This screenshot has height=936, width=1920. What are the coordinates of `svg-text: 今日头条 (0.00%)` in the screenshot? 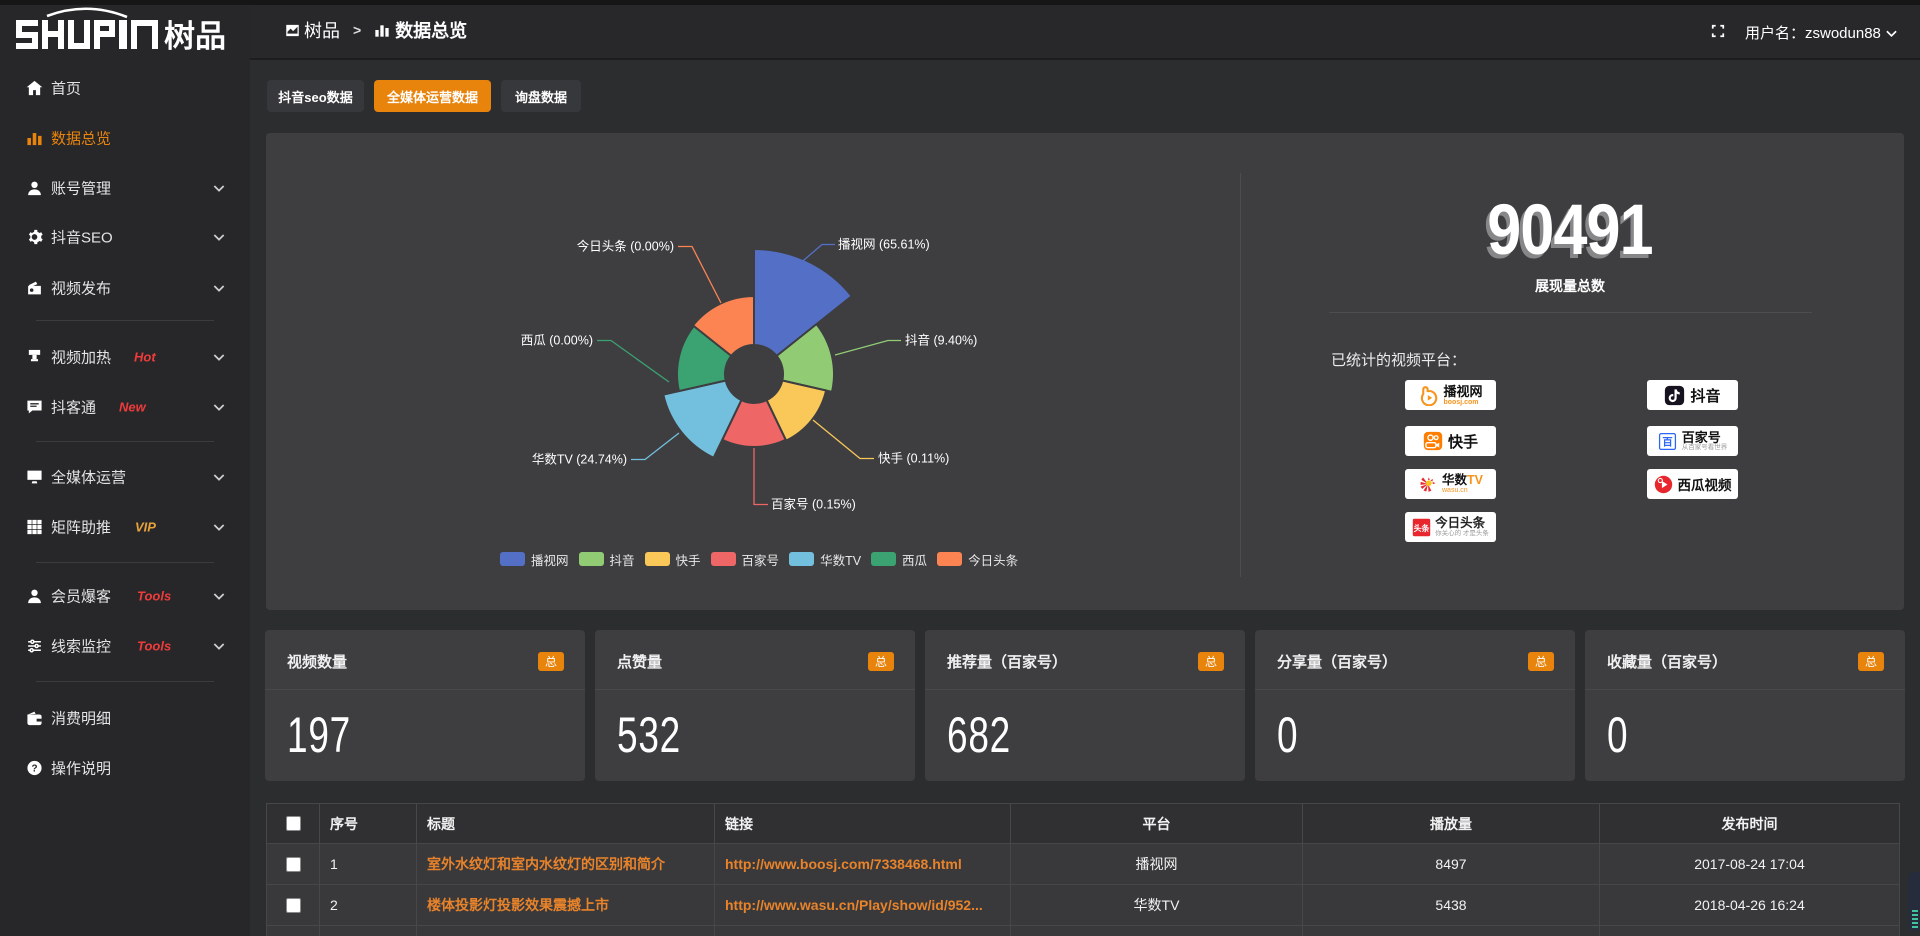 It's located at (625, 246).